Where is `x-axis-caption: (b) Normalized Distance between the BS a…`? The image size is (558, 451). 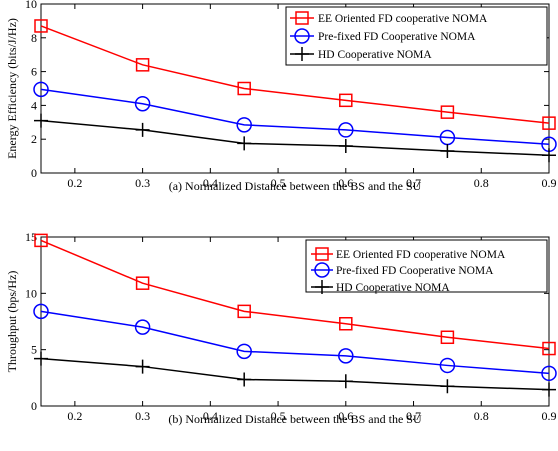
x-axis-caption: (b) Normalized Distance between the BS a… is located at coordinates (295, 419).